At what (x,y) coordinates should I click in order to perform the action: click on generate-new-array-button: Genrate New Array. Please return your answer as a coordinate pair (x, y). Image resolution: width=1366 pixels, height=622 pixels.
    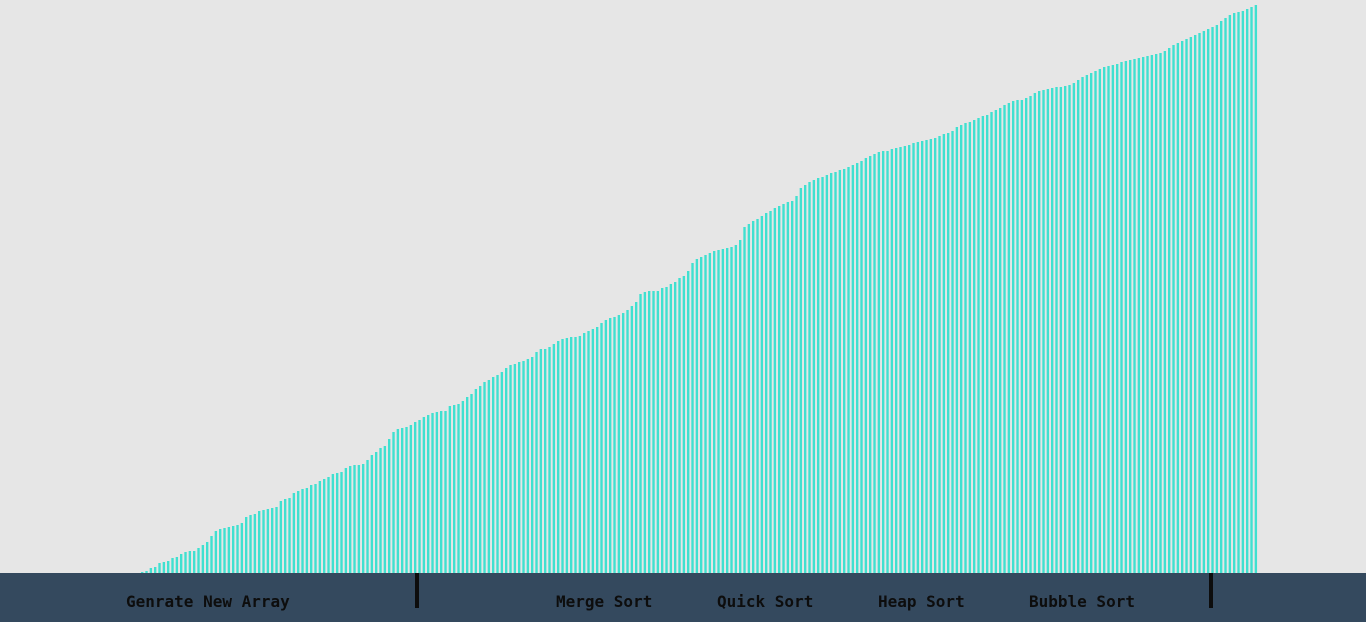
    Looking at the image, I should click on (208, 601).